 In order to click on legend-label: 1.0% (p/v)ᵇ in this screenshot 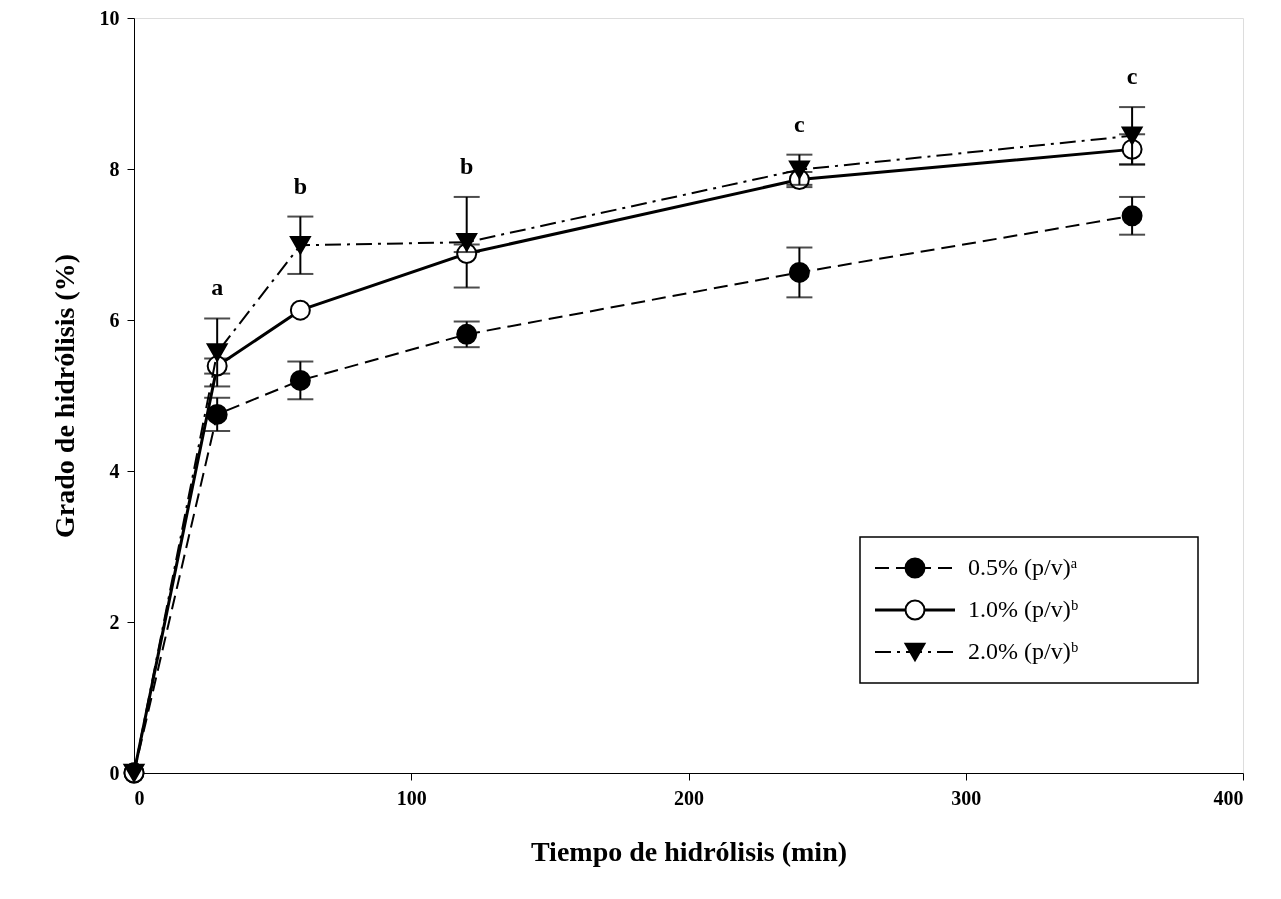, I will do `click(1023, 609)`.